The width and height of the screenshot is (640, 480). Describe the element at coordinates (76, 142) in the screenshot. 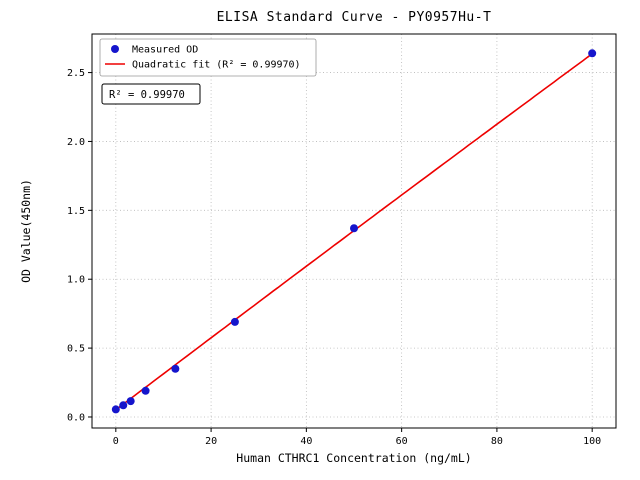

I see `y-tick-label: 2.0` at that location.